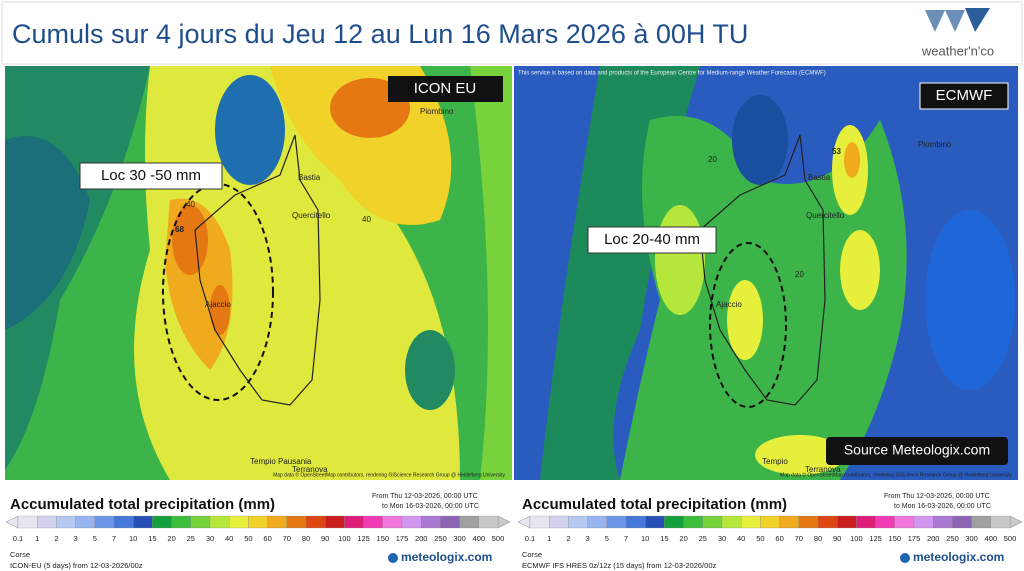 This screenshot has width=1024, height=571. I want to click on colorbar-label: 5, so click(607, 538).